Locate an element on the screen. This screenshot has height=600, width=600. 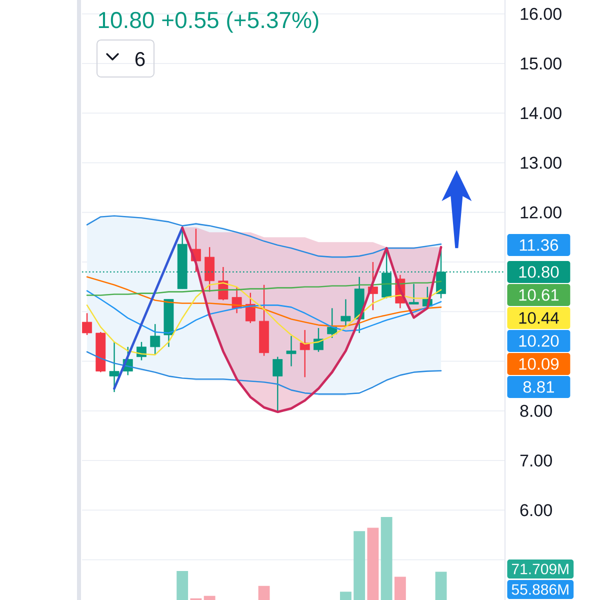
annotation: 10.80 +0.55 (+5.37%) is located at coordinates (208, 22).